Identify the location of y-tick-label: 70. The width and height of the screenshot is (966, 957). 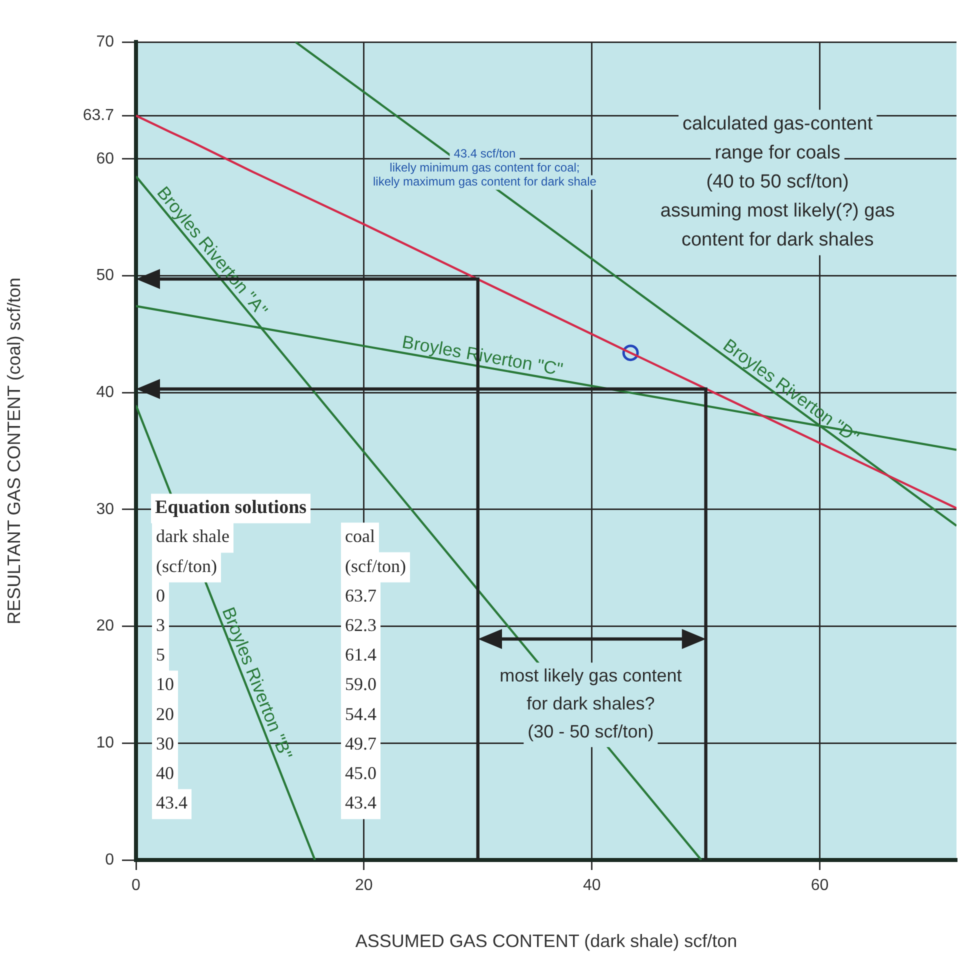
(105, 41).